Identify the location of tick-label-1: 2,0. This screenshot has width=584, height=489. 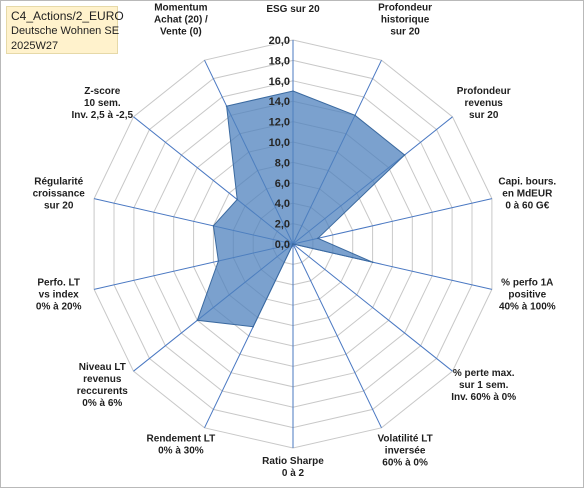
(282, 225).